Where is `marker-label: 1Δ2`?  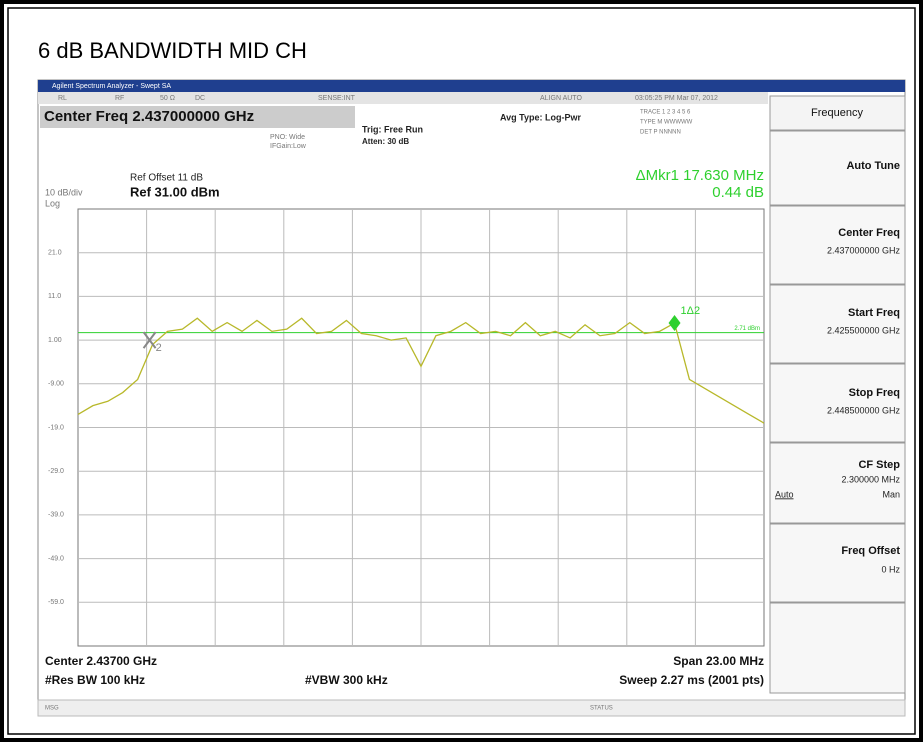
marker-label: 1Δ2 is located at coordinates (691, 311).